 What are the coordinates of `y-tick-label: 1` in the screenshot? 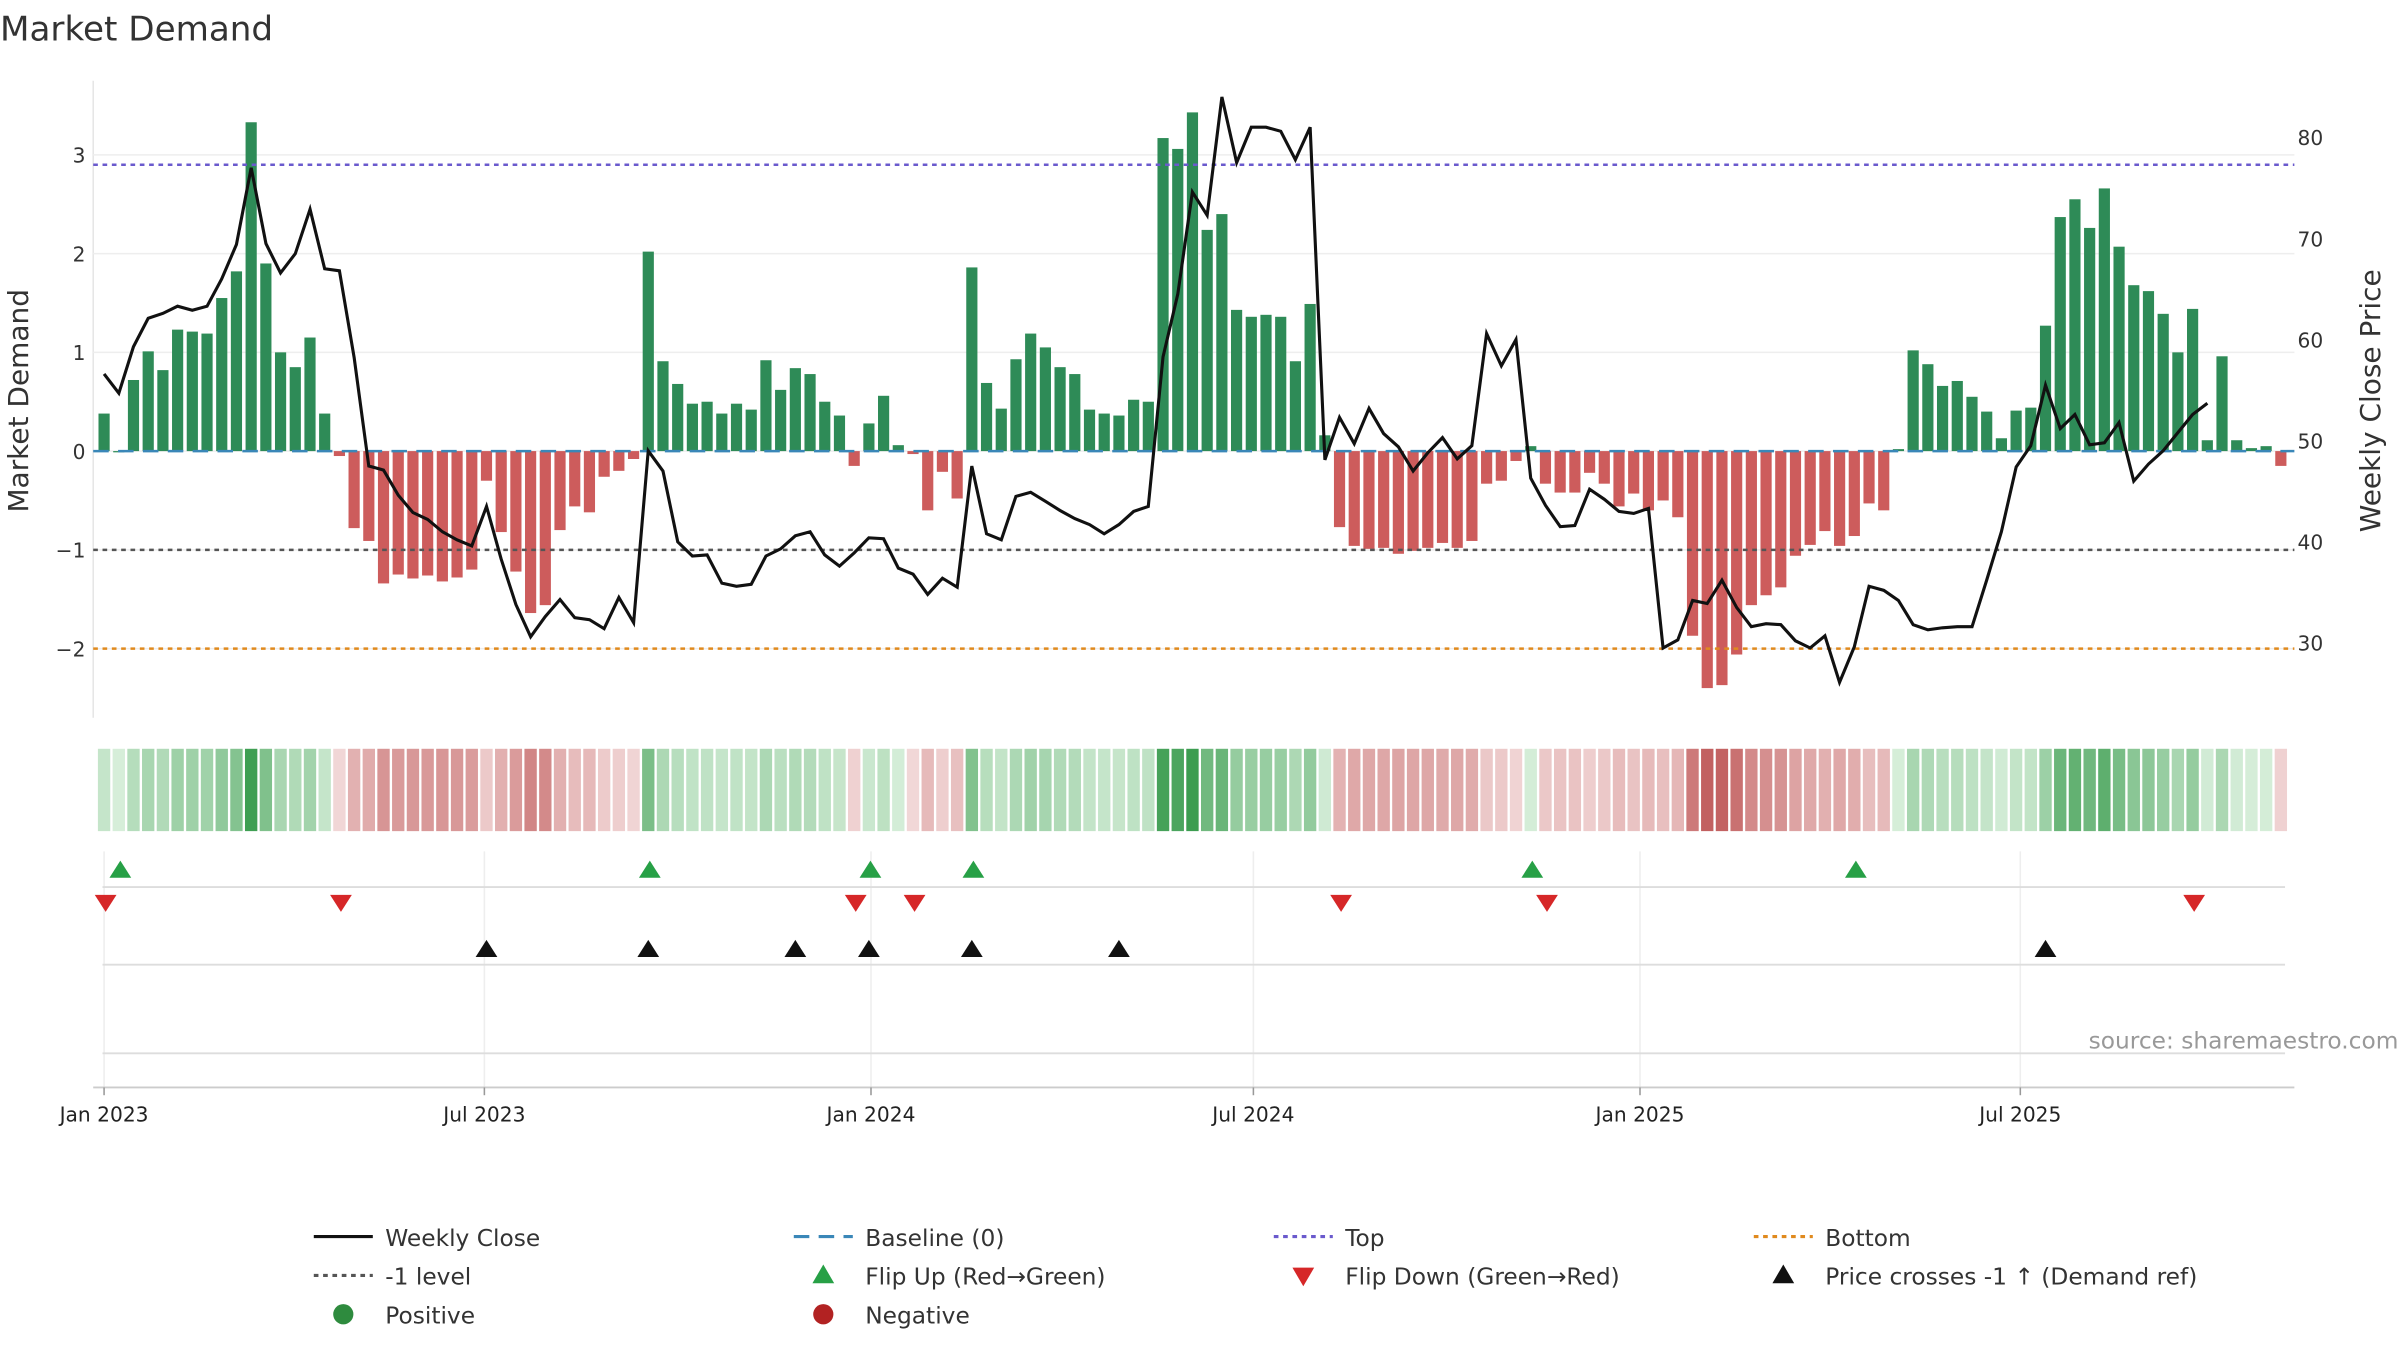 It's located at (79, 353).